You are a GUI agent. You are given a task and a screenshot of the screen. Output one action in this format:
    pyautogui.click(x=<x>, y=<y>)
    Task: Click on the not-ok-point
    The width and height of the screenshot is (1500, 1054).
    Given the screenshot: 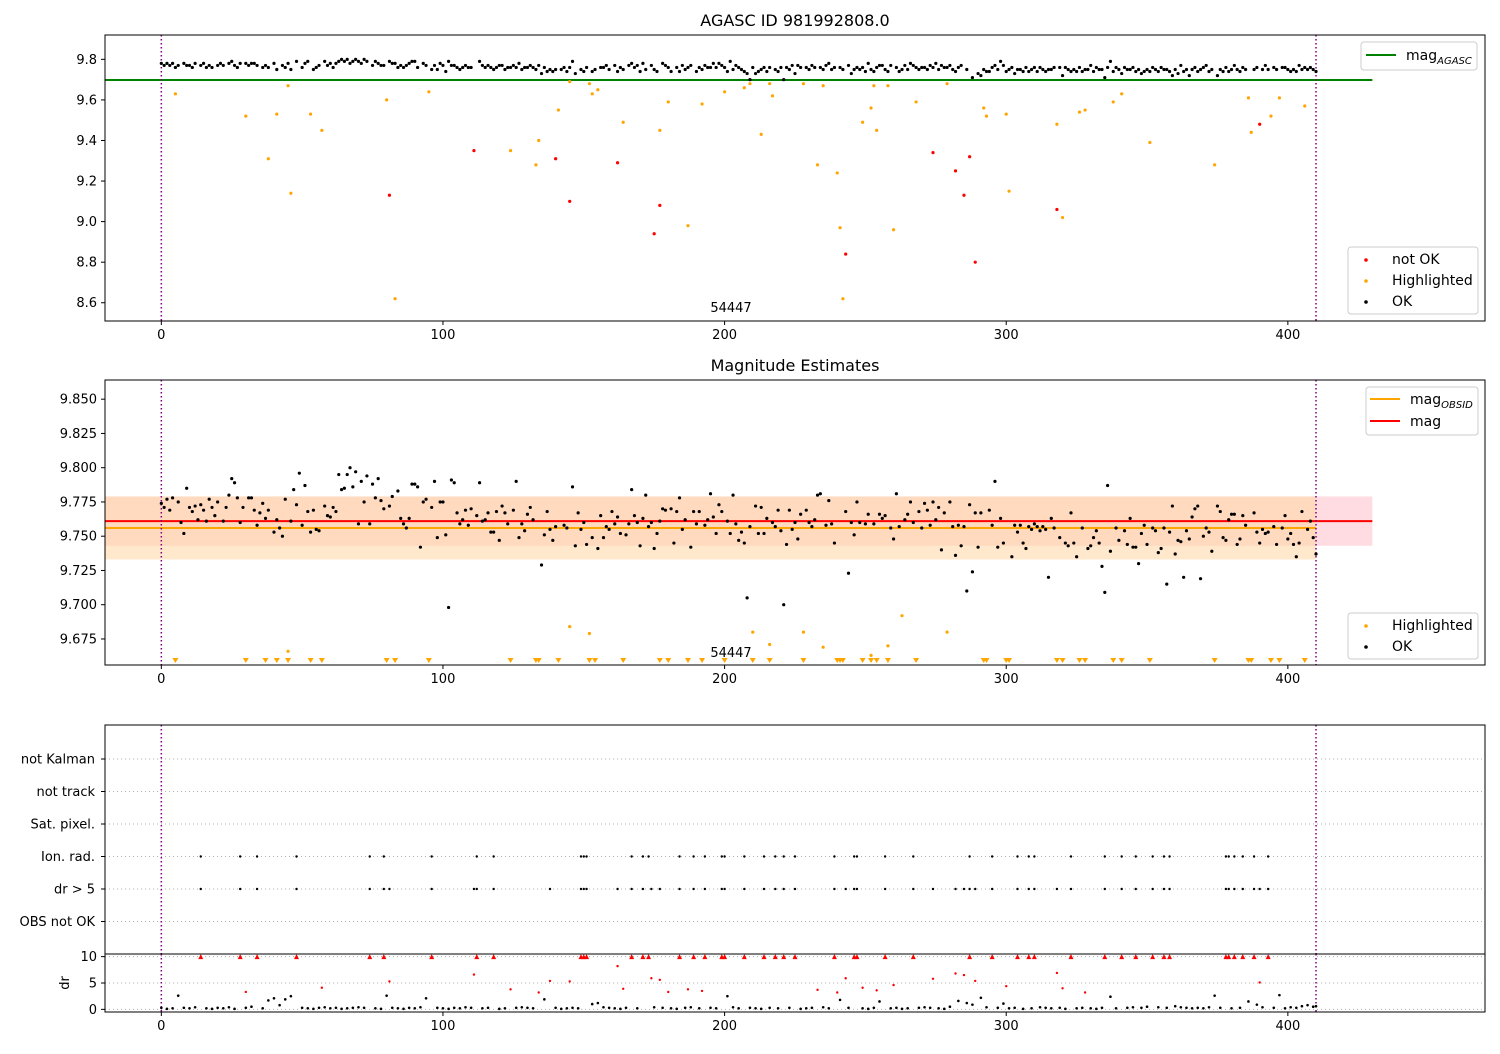 What is the action you would take?
    pyautogui.click(x=933, y=153)
    